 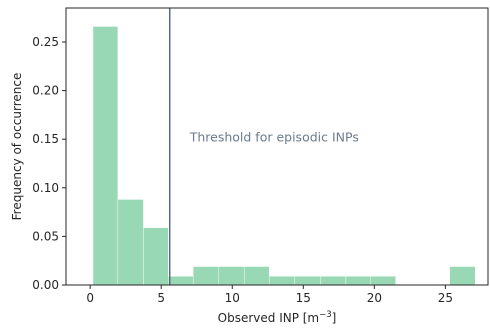 I want to click on threshold-label: Threshold for episodic INPs, so click(x=274, y=136).